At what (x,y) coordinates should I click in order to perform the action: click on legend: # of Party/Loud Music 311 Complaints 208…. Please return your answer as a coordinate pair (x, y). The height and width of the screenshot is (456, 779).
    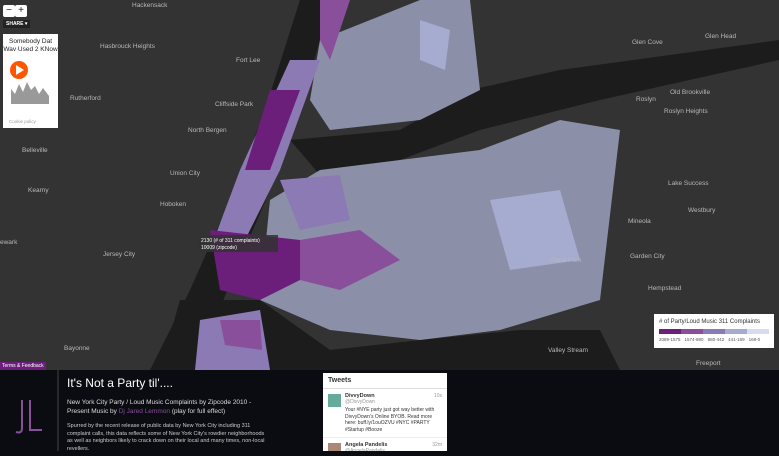
    Looking at the image, I should click on (714, 331).